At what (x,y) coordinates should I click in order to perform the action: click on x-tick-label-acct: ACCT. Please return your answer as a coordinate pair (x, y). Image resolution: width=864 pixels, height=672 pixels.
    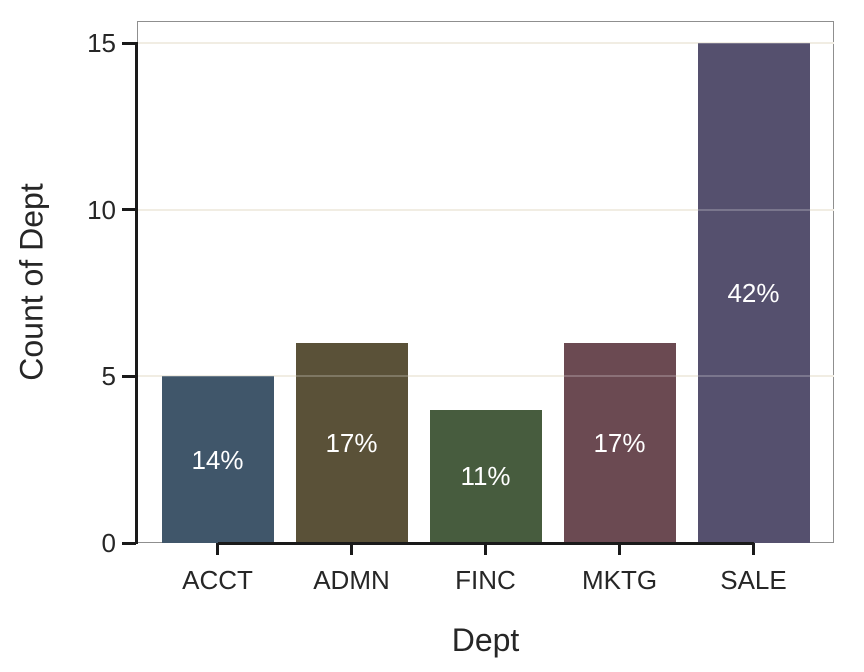
    Looking at the image, I should click on (217, 580).